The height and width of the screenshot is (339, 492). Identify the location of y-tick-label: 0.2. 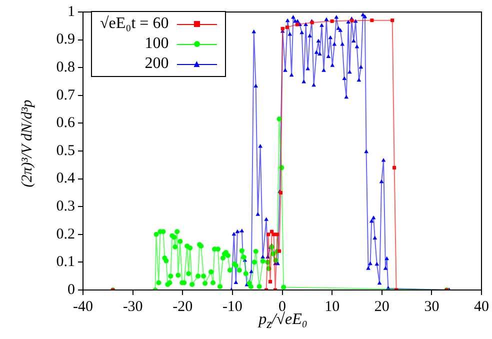
(65, 234).